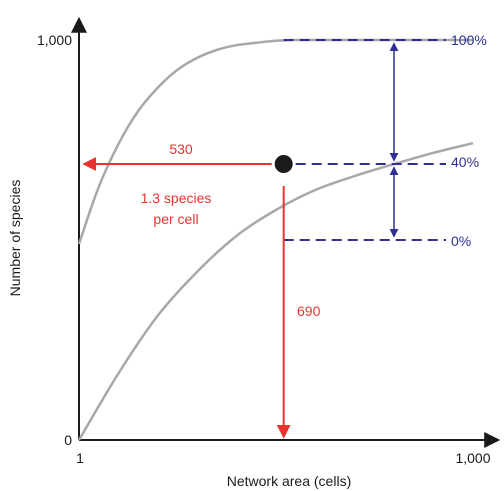 The image size is (504, 491). Describe the element at coordinates (80, 458) in the screenshot. I see `x-tick-min: 1` at that location.